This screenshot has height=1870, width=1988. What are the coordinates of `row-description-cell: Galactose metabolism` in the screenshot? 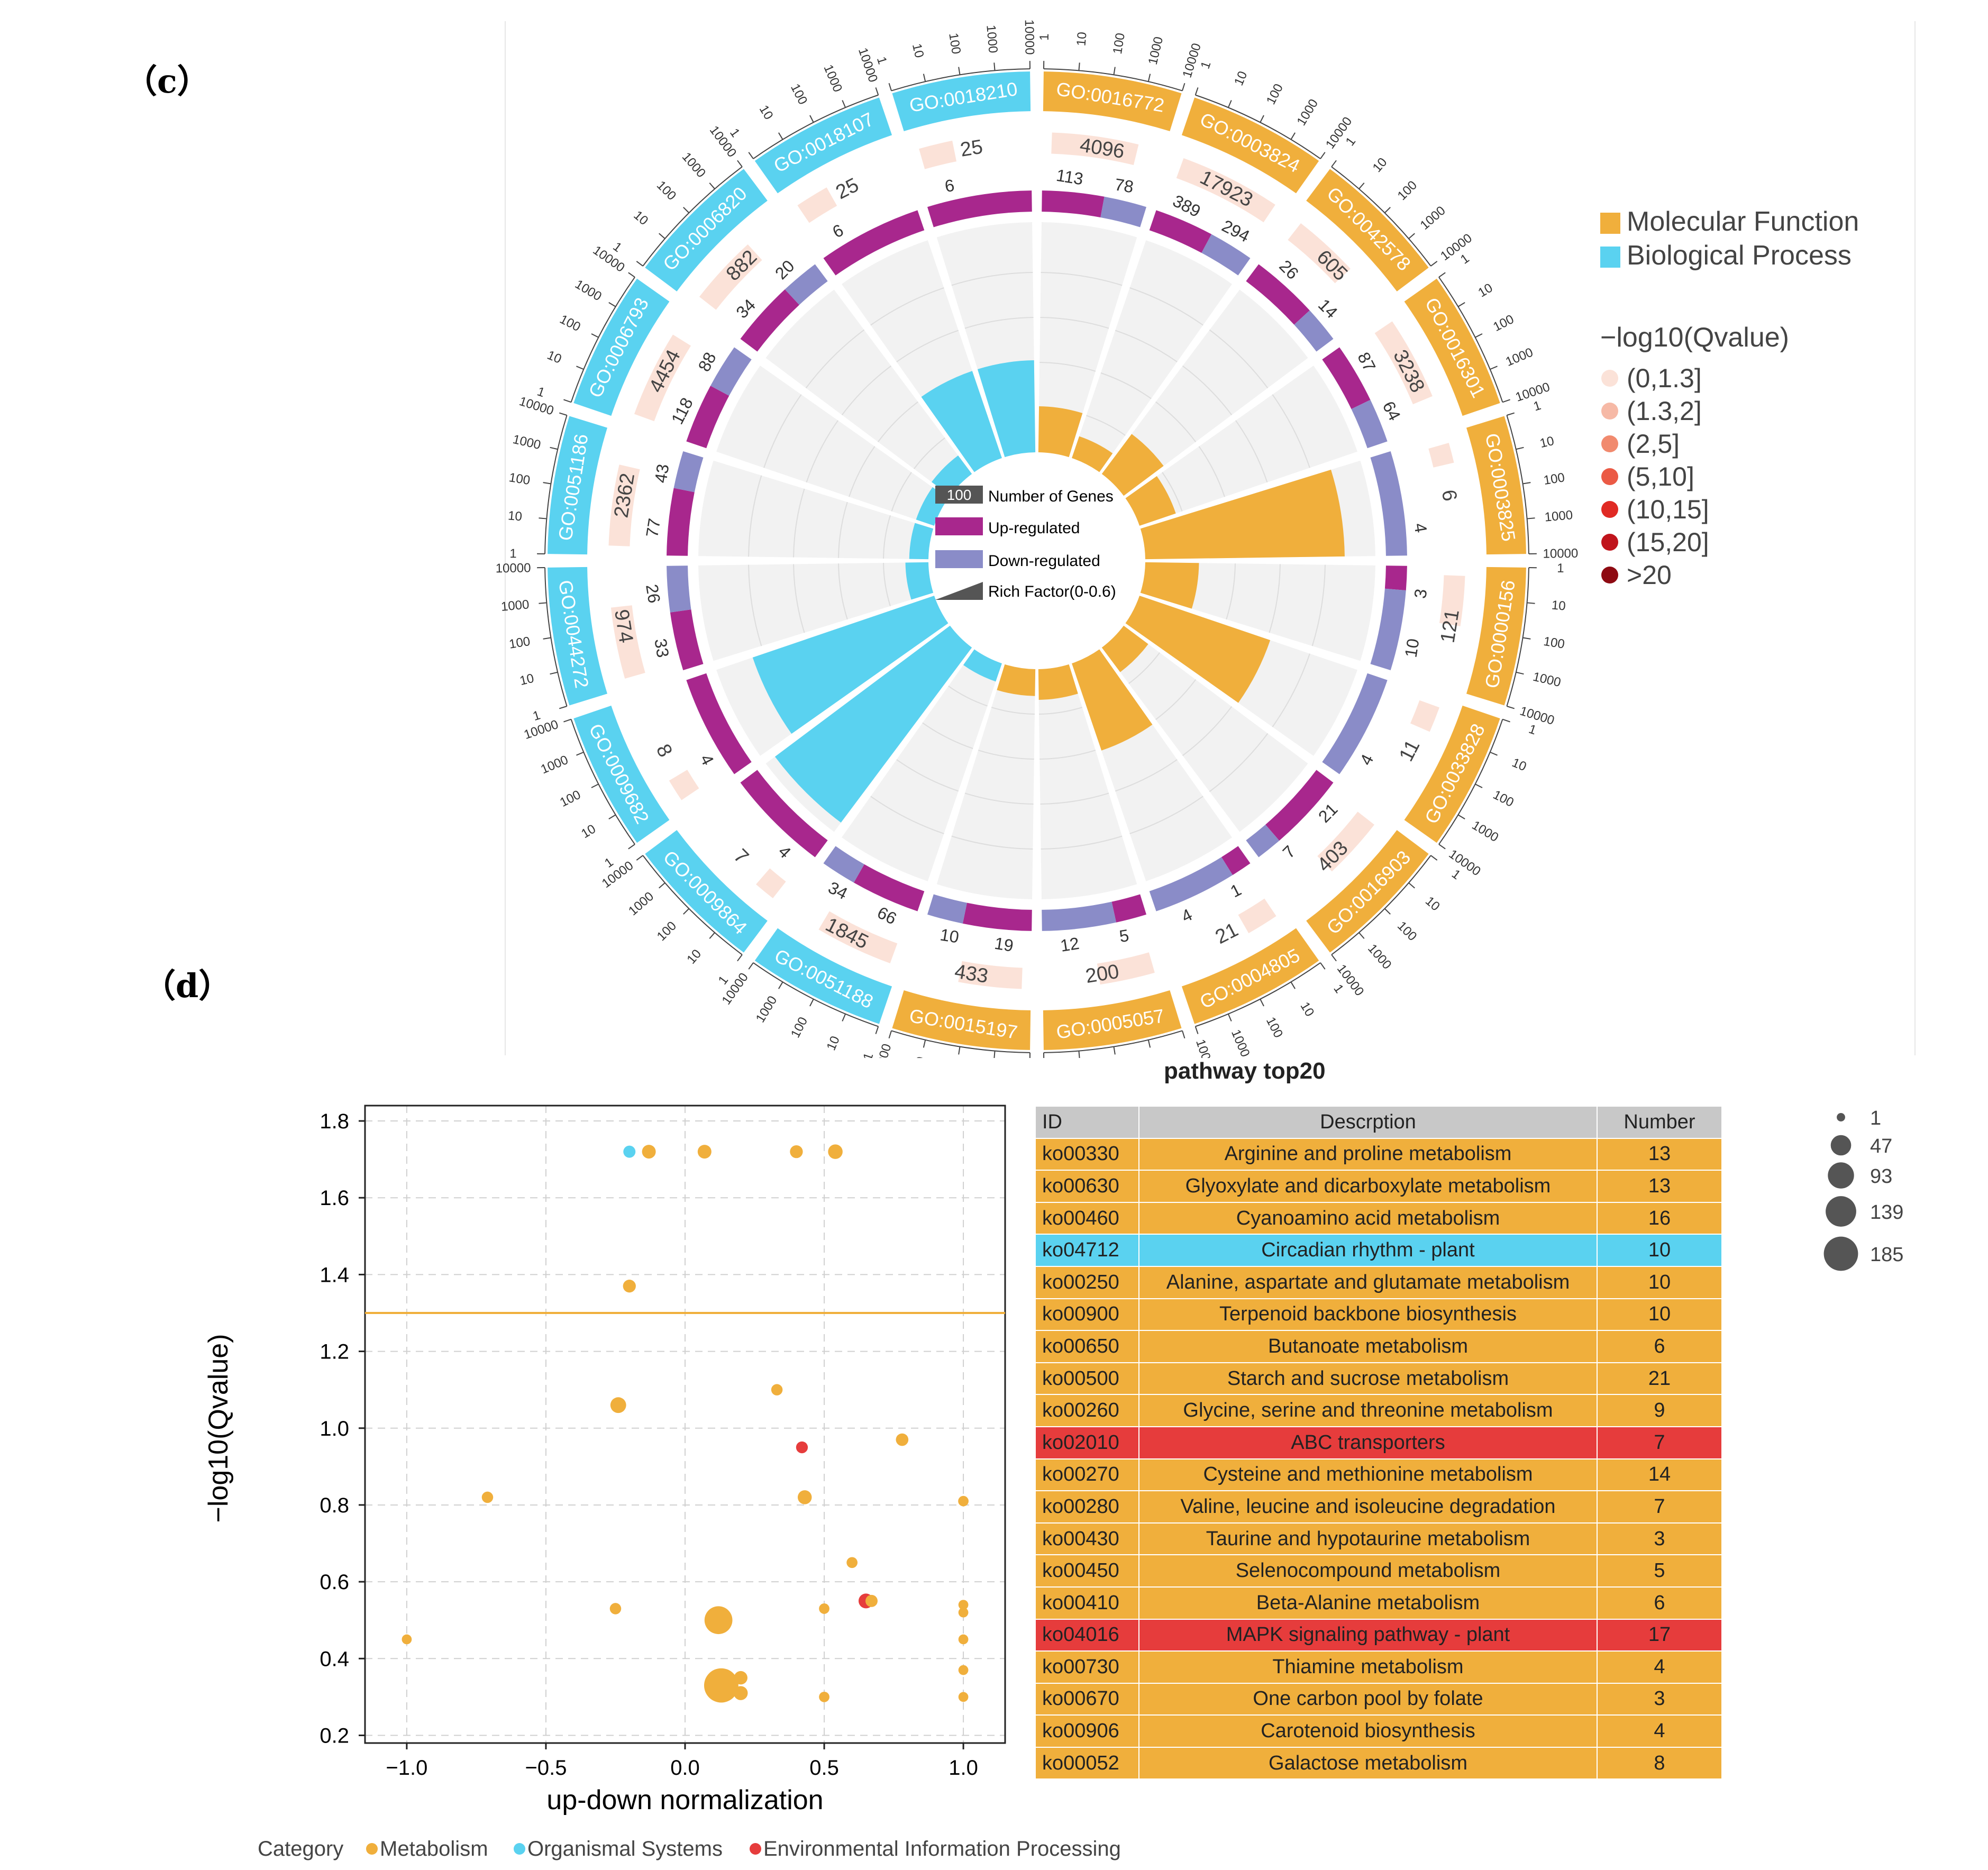 It's located at (1368, 1763).